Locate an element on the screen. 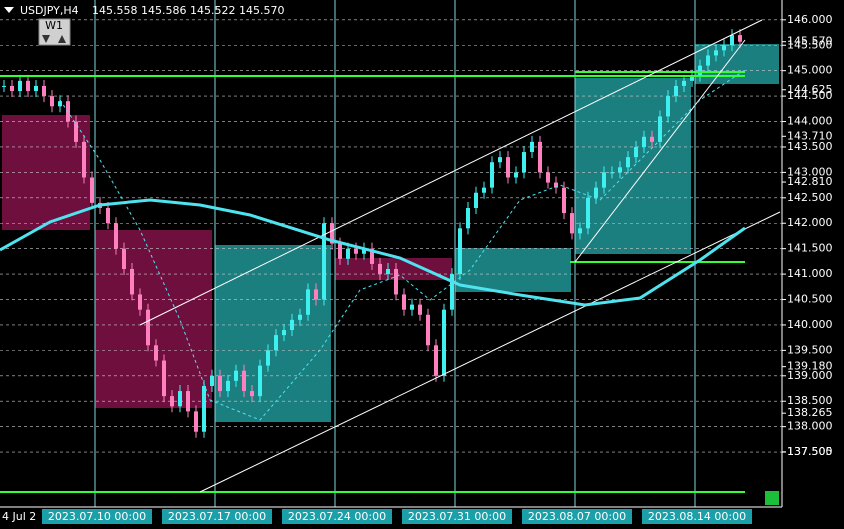  price-label: 139.000 is located at coordinates (810, 375).